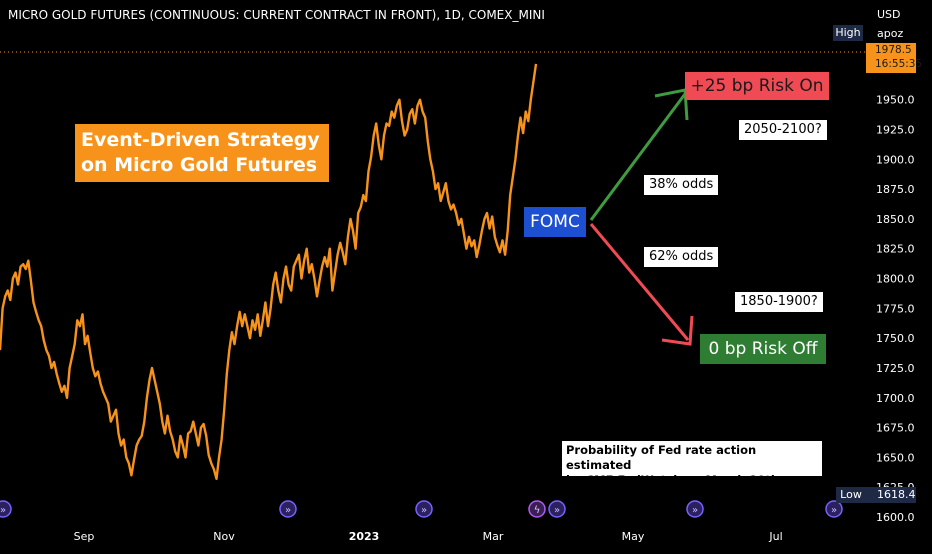 Image resolution: width=932 pixels, height=554 pixels. I want to click on target-down-label: 1850-1900?, so click(779, 302).